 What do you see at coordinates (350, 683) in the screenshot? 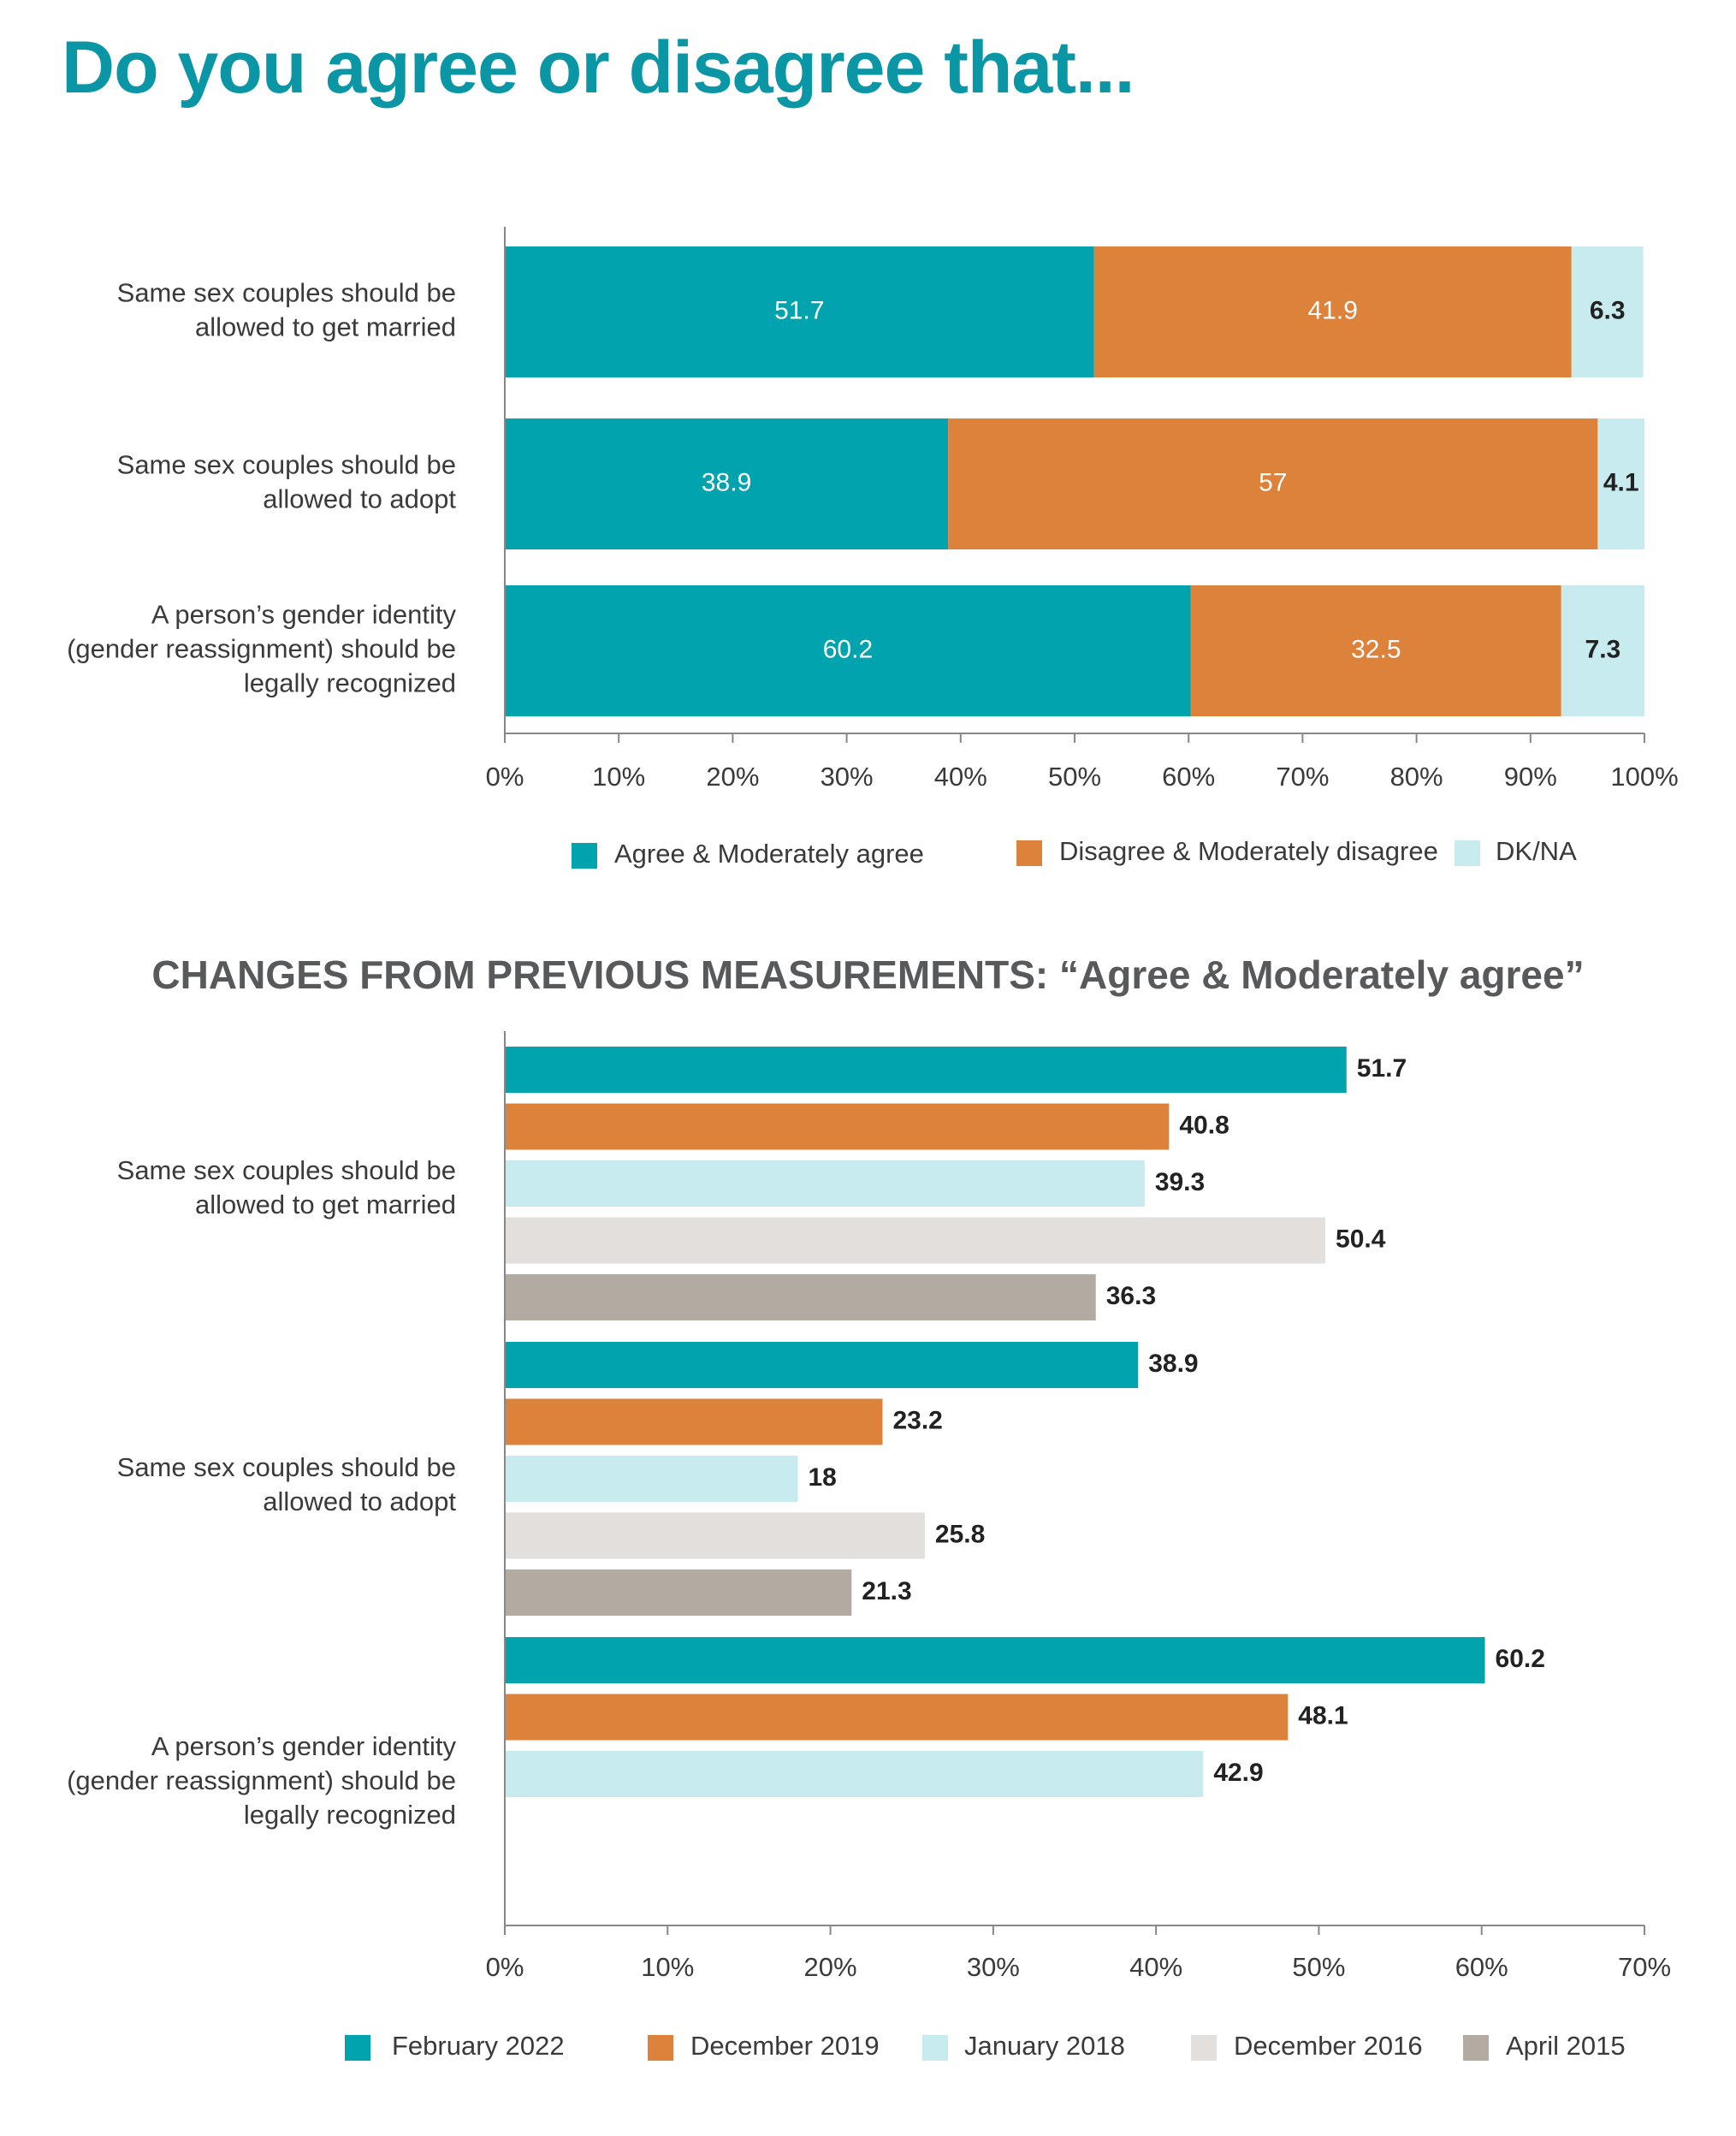
I see `stacked-category-label-line-2: legally recognized` at bounding box center [350, 683].